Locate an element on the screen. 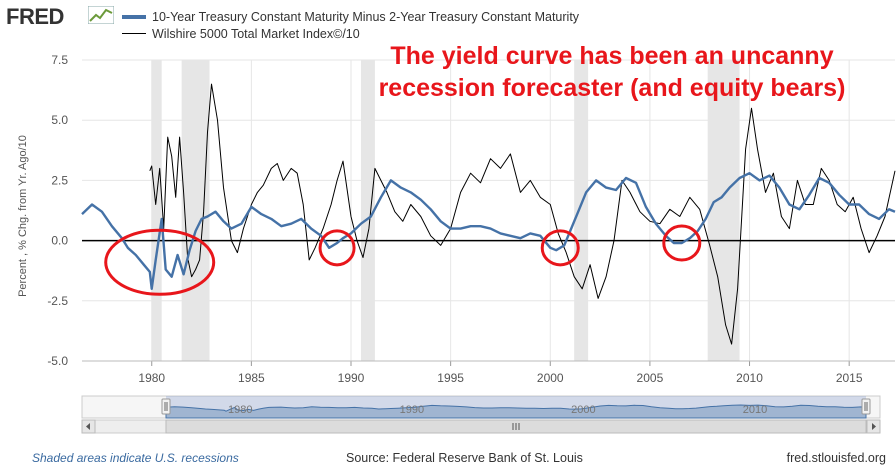 This screenshot has width=896, height=466. arrow-left-shape is located at coordinates (88, 426).